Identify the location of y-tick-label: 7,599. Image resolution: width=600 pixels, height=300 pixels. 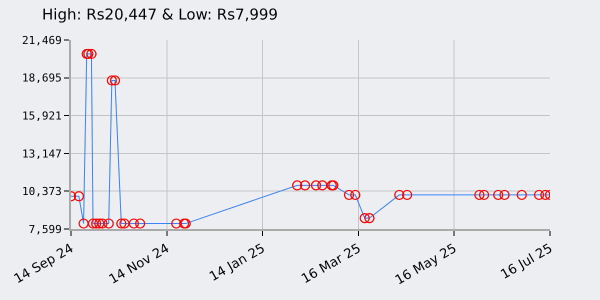
(45, 229).